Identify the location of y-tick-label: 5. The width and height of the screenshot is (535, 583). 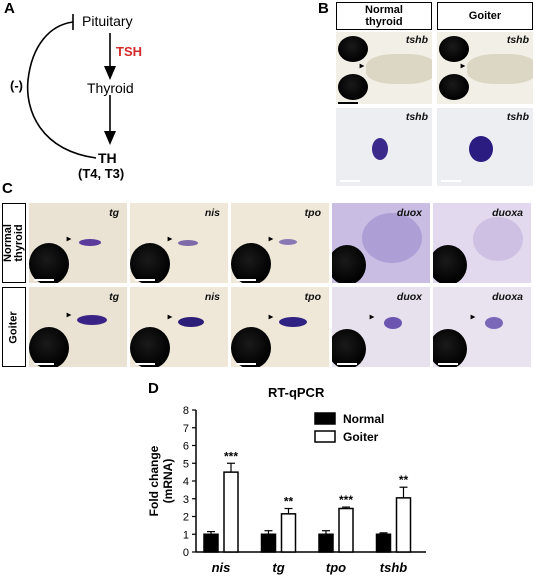
(186, 464).